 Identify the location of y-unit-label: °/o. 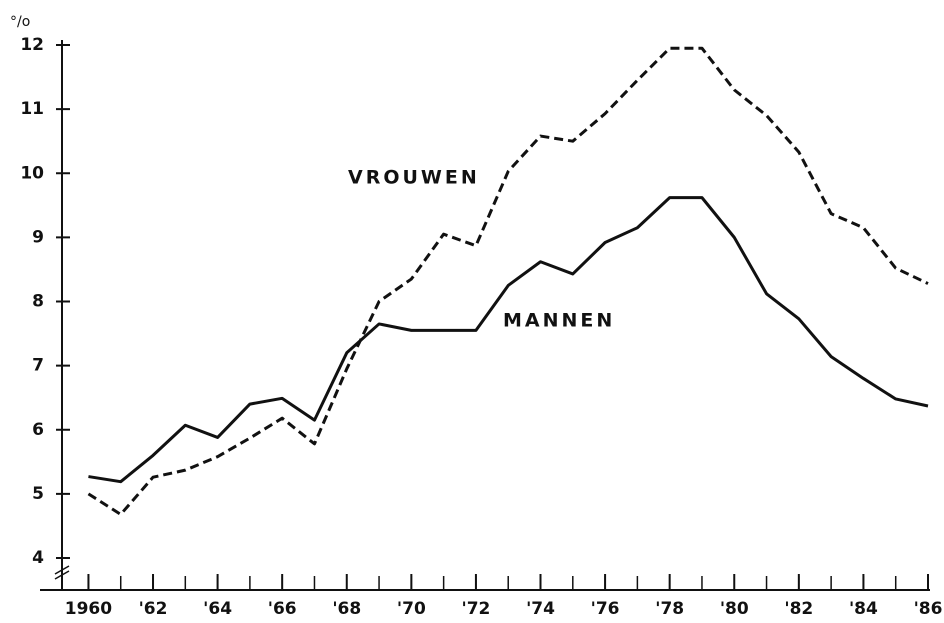
(20, 22).